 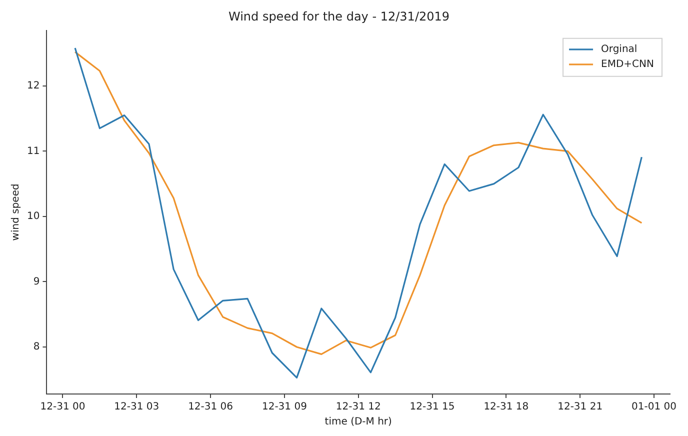 I want to click on x-tick-label: 12-31 15, so click(x=432, y=407).